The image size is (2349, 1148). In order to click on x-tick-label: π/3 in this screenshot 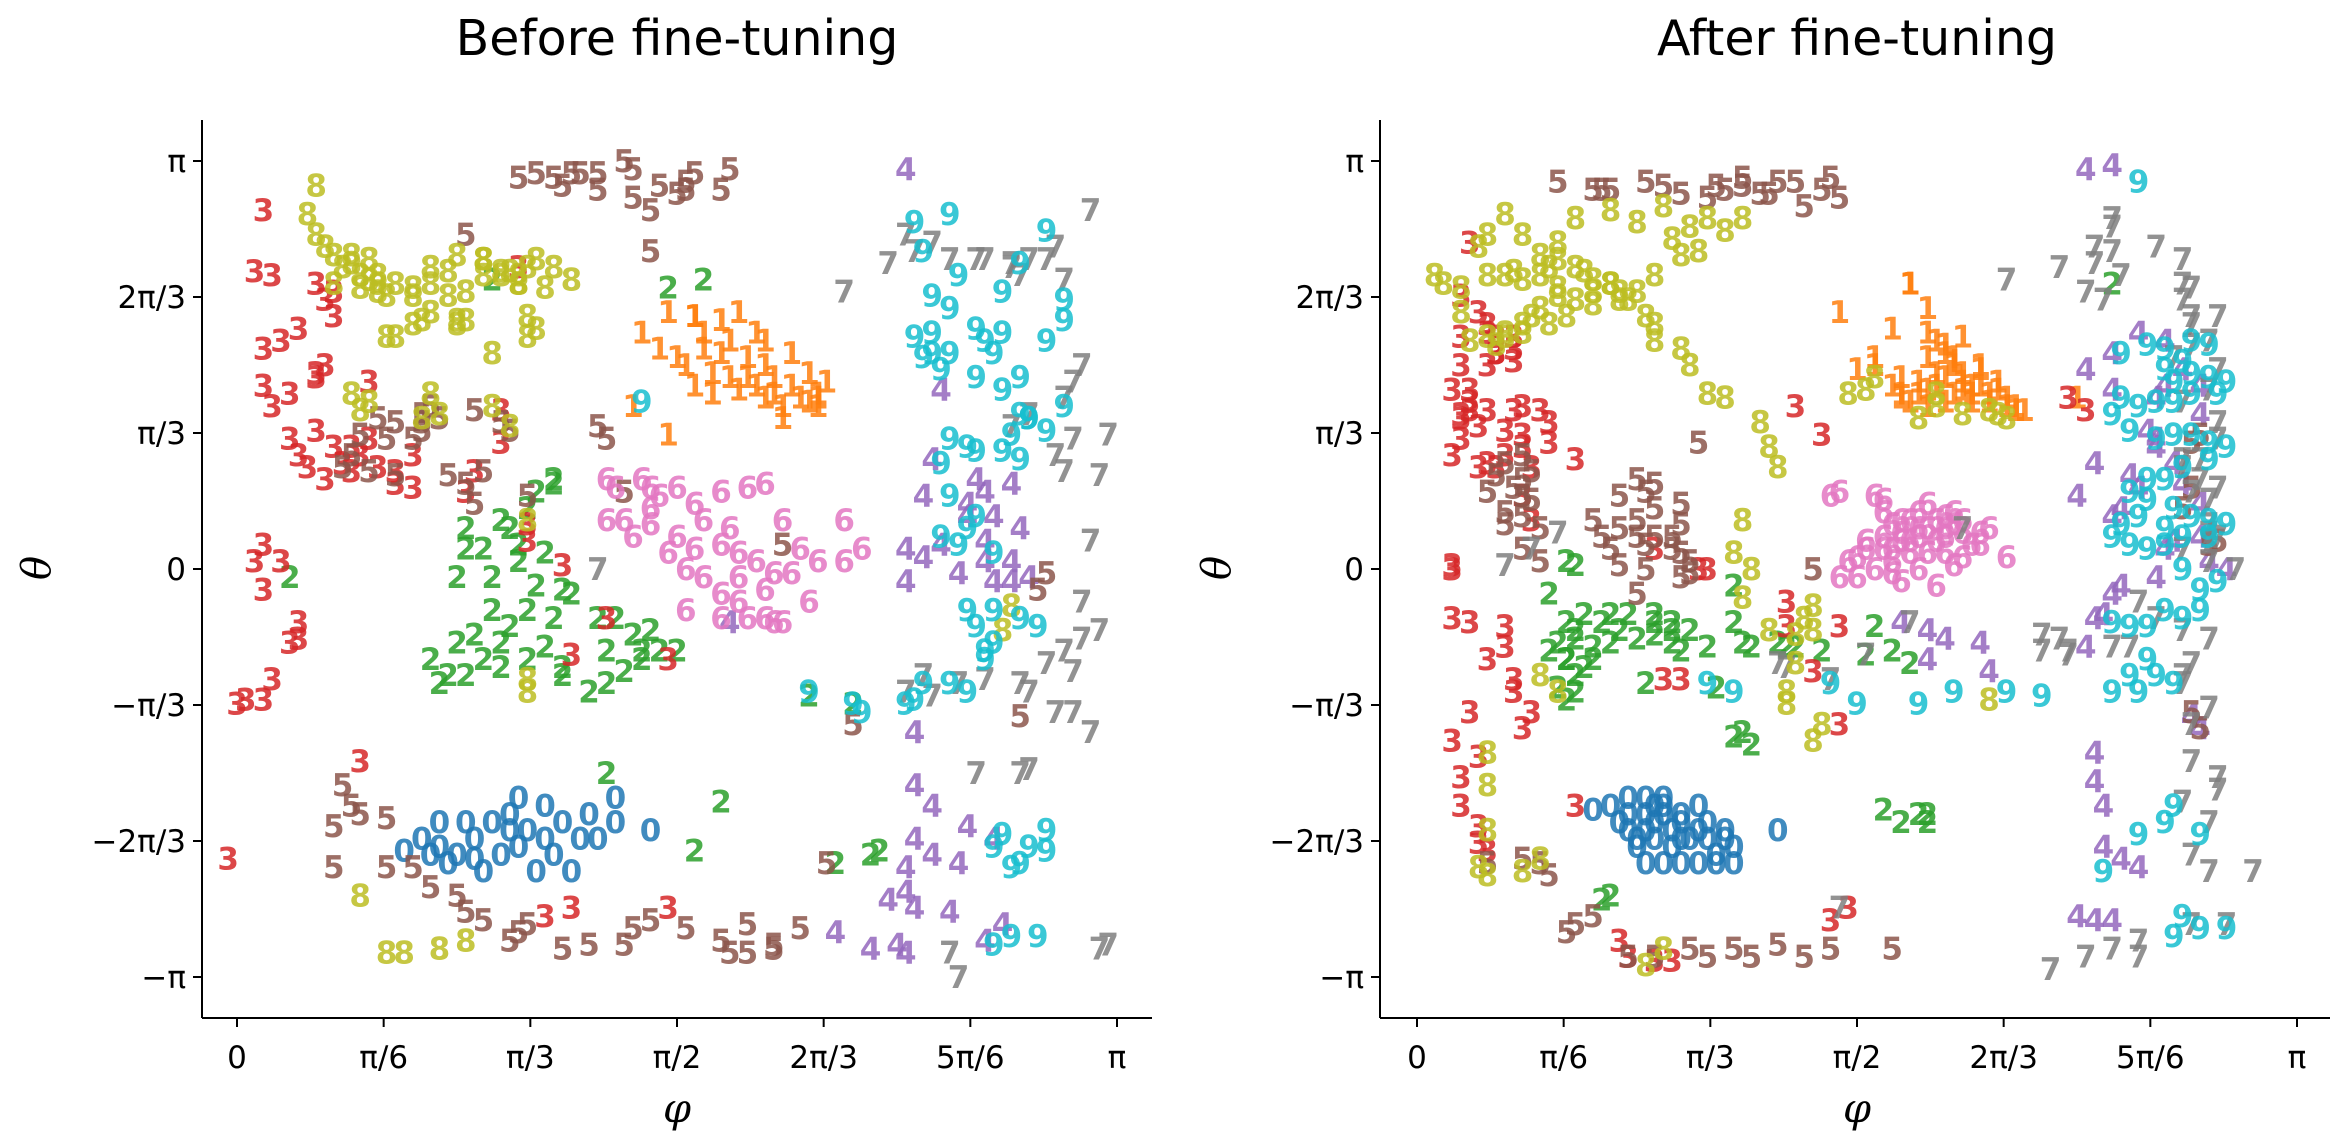, I will do `click(1710, 1058)`.